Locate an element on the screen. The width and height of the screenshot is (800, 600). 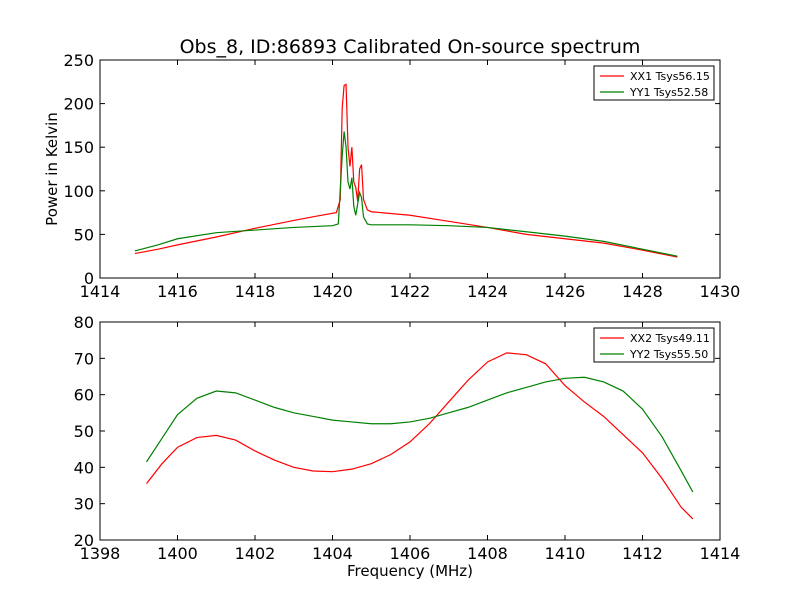
x-tick-label: 1422 is located at coordinates (410, 291).